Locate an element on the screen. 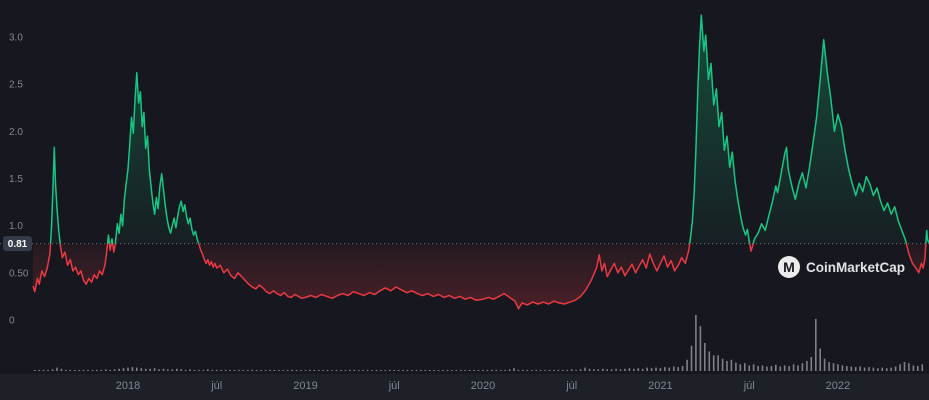 The height and width of the screenshot is (400, 929). coinmarketcap-watermark: M CoinMarketCap is located at coordinates (841, 267).